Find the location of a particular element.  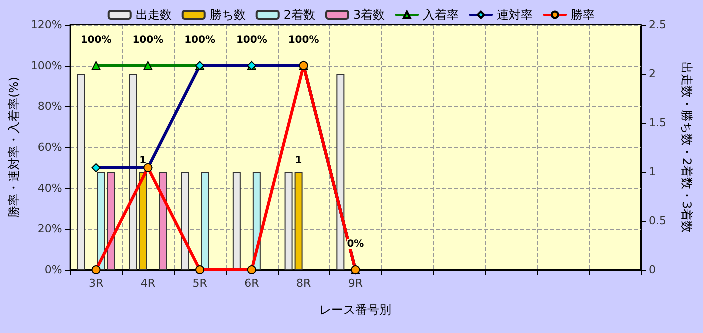

y-tick-label: 60% is located at coordinates (50, 147).